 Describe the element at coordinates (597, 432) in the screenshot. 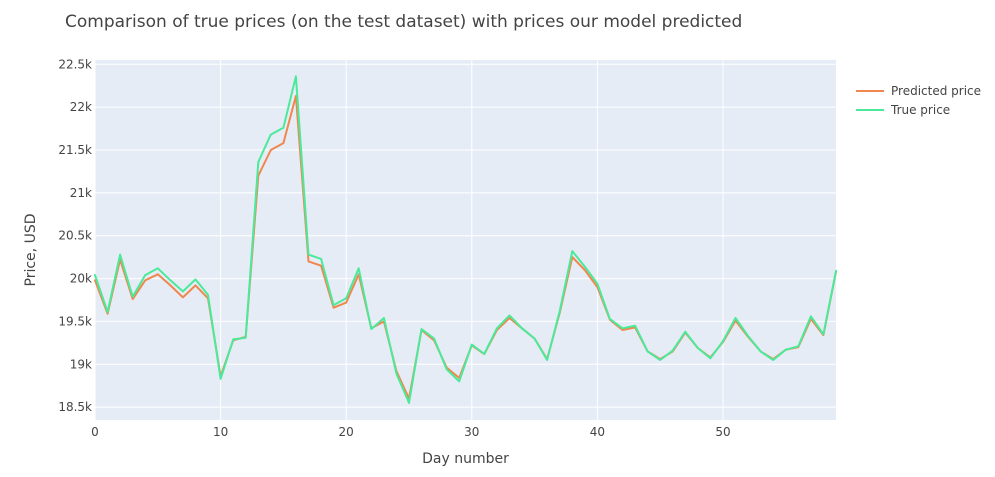

I see `x-tick-label: 40` at that location.